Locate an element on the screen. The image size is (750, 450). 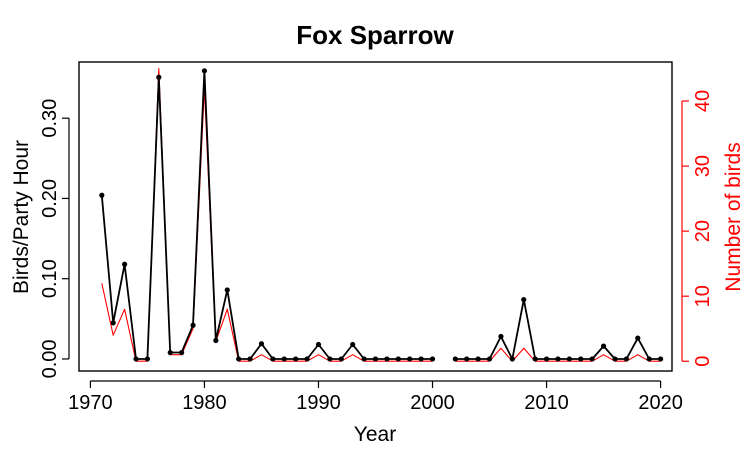
y-axis-right: 0 10 20 30 40 is located at coordinates (697, 228).